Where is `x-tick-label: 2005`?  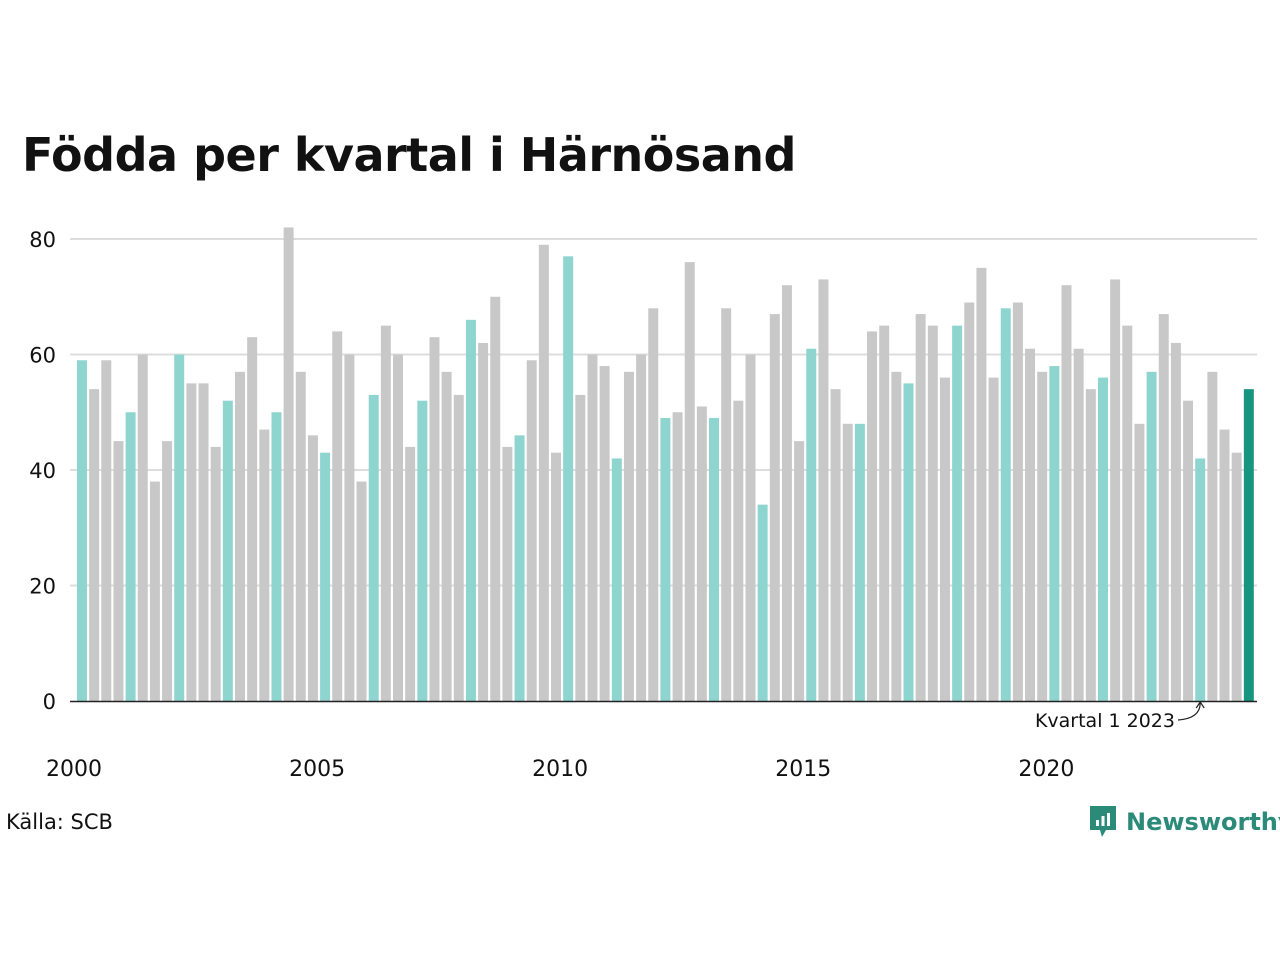
x-tick-label: 2005 is located at coordinates (317, 769).